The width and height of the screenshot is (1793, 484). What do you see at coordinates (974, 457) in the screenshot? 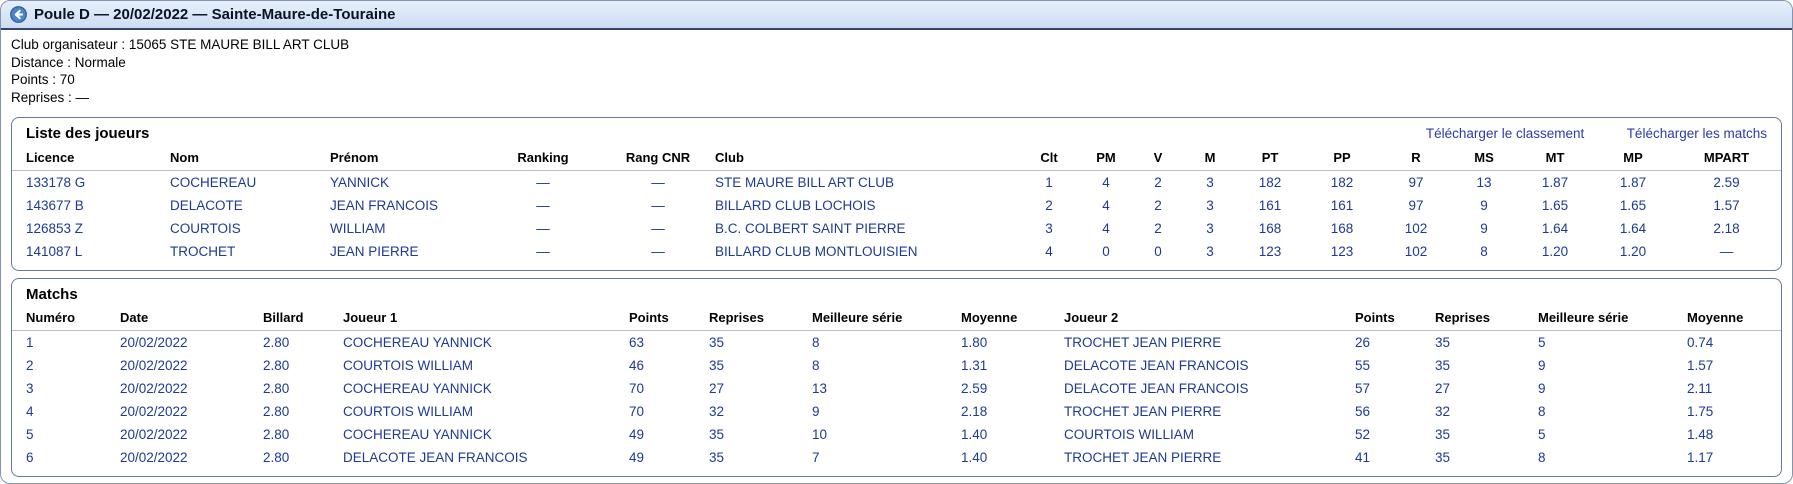
I see `cell: 1.40` at bounding box center [974, 457].